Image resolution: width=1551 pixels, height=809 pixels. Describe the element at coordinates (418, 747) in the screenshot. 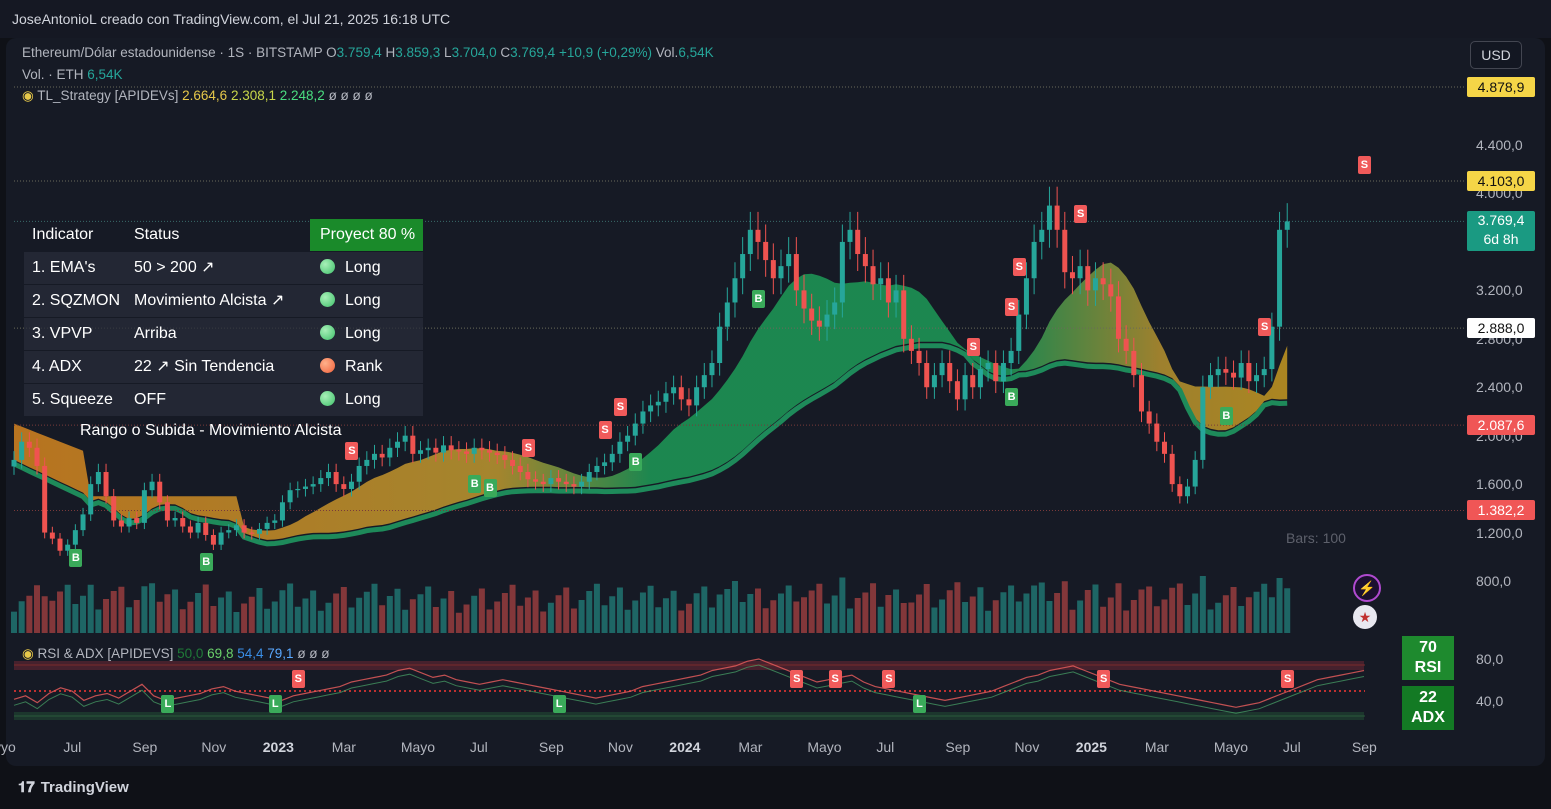

I see `x-tick: Mayo` at that location.